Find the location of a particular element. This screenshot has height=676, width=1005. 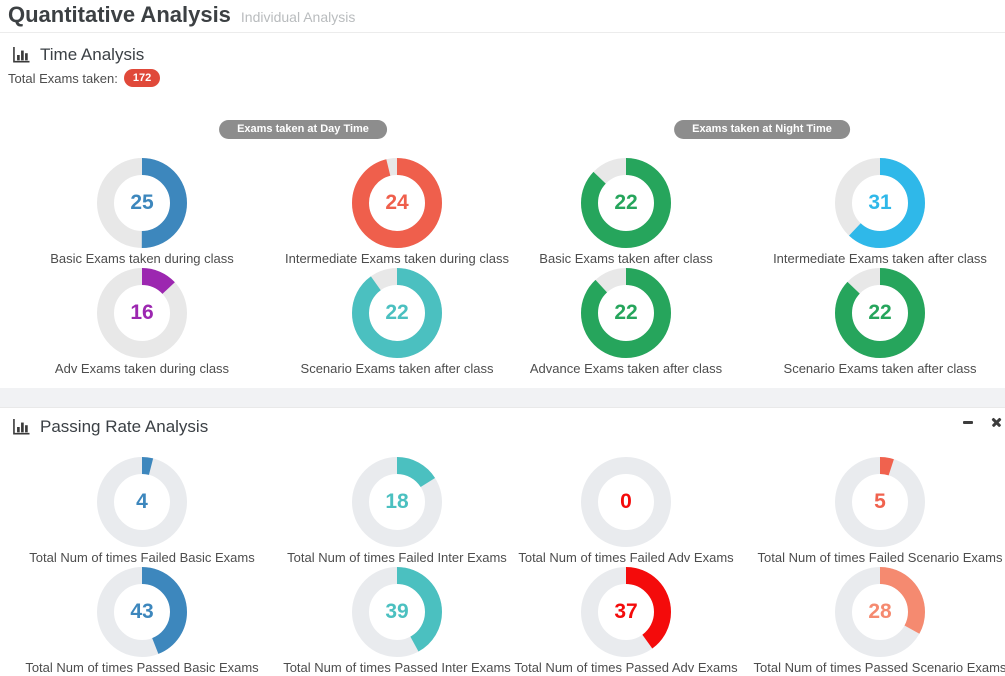

donut-value: 4 is located at coordinates (142, 501).